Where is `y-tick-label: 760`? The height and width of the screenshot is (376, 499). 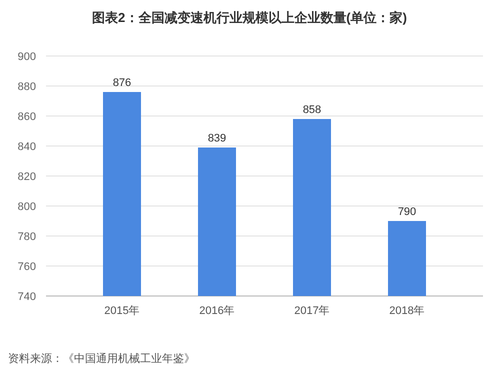
y-tick-label: 760 is located at coordinates (27, 266).